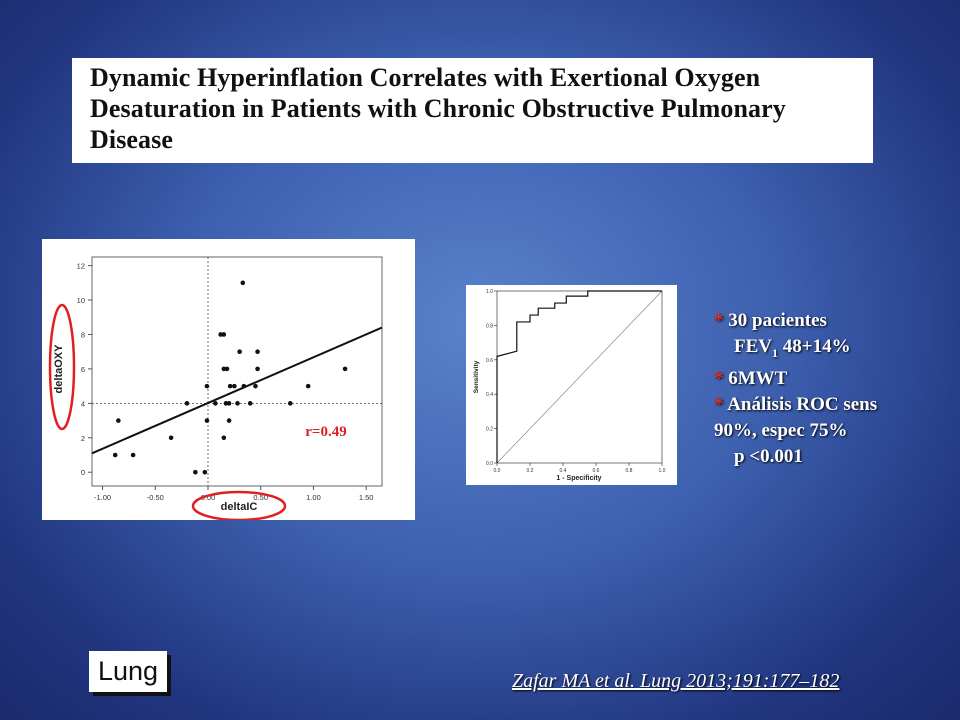 The height and width of the screenshot is (720, 960). I want to click on bullet-roc: * Análisis ROC sens, so click(835, 405).